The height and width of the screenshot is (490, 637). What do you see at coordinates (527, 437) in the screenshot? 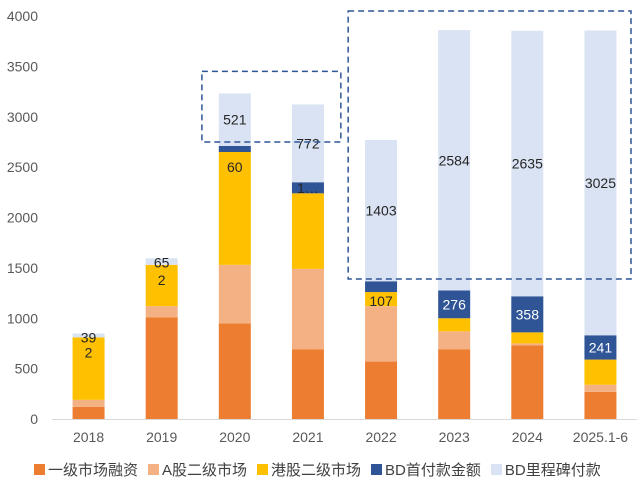
I see `x-tick-label: 2024` at bounding box center [527, 437].